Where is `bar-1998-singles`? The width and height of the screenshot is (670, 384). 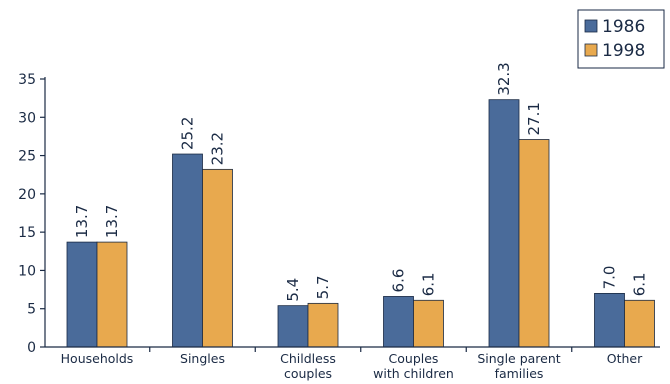
bar-1998-singles is located at coordinates (217, 258).